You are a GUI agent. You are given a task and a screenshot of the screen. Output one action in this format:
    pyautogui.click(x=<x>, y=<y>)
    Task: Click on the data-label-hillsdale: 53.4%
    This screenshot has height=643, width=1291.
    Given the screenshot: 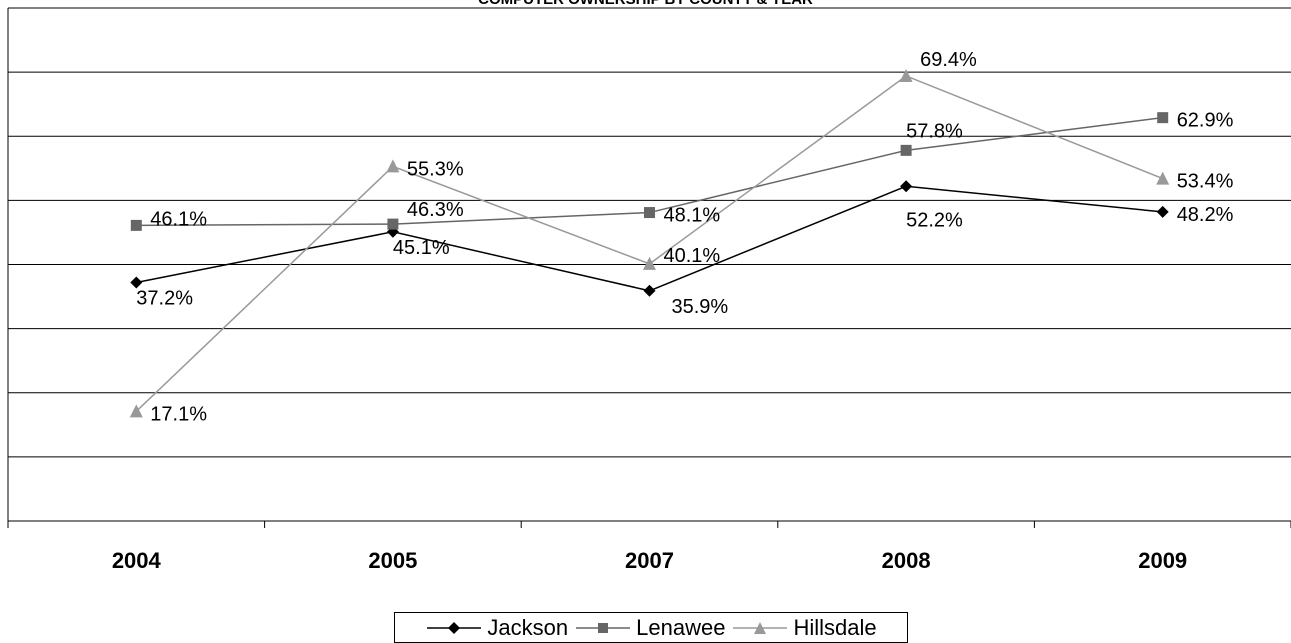 What is the action you would take?
    pyautogui.click(x=1205, y=182)
    